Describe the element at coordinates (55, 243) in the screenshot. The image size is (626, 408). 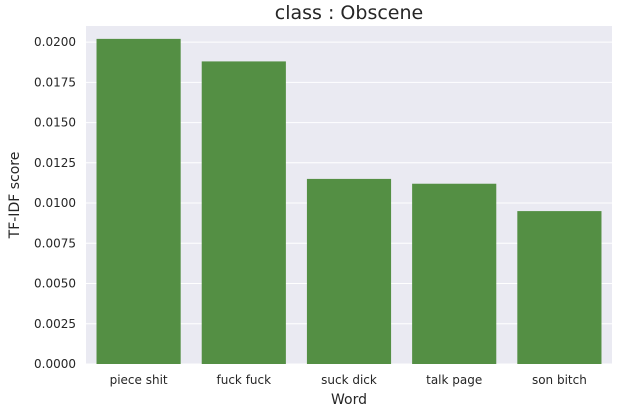
I see `y-tick-label: 0.0075` at that location.